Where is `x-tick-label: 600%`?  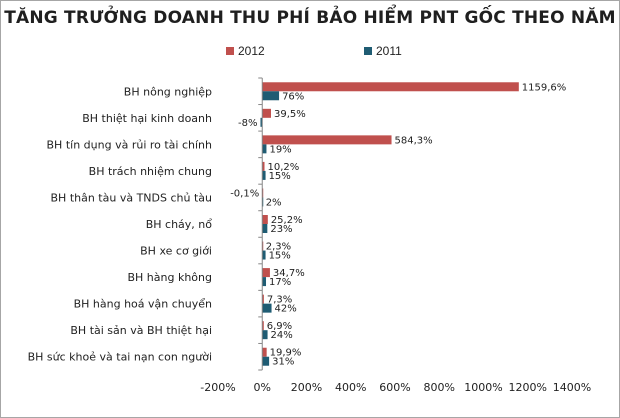 x-tick-label: 600% is located at coordinates (394, 387).